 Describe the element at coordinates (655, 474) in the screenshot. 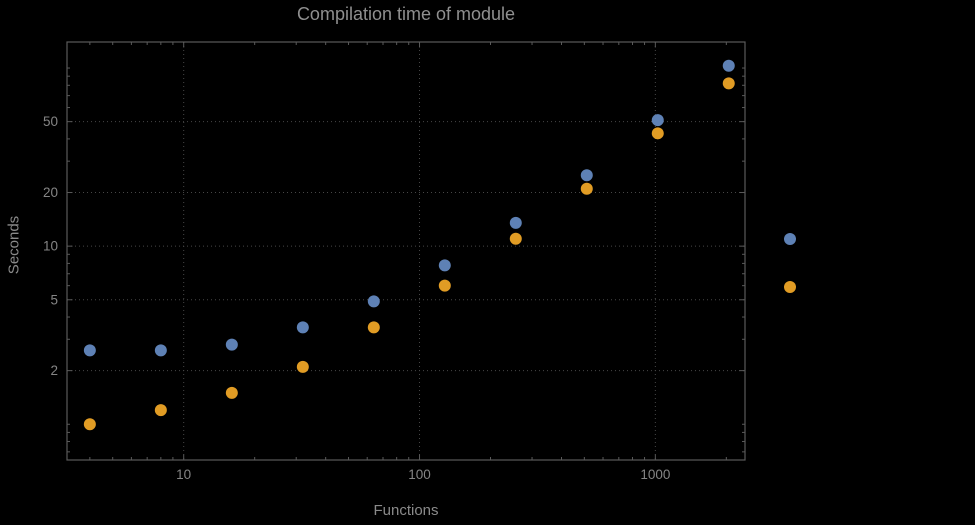

I see `x-tick-label: 1000` at that location.